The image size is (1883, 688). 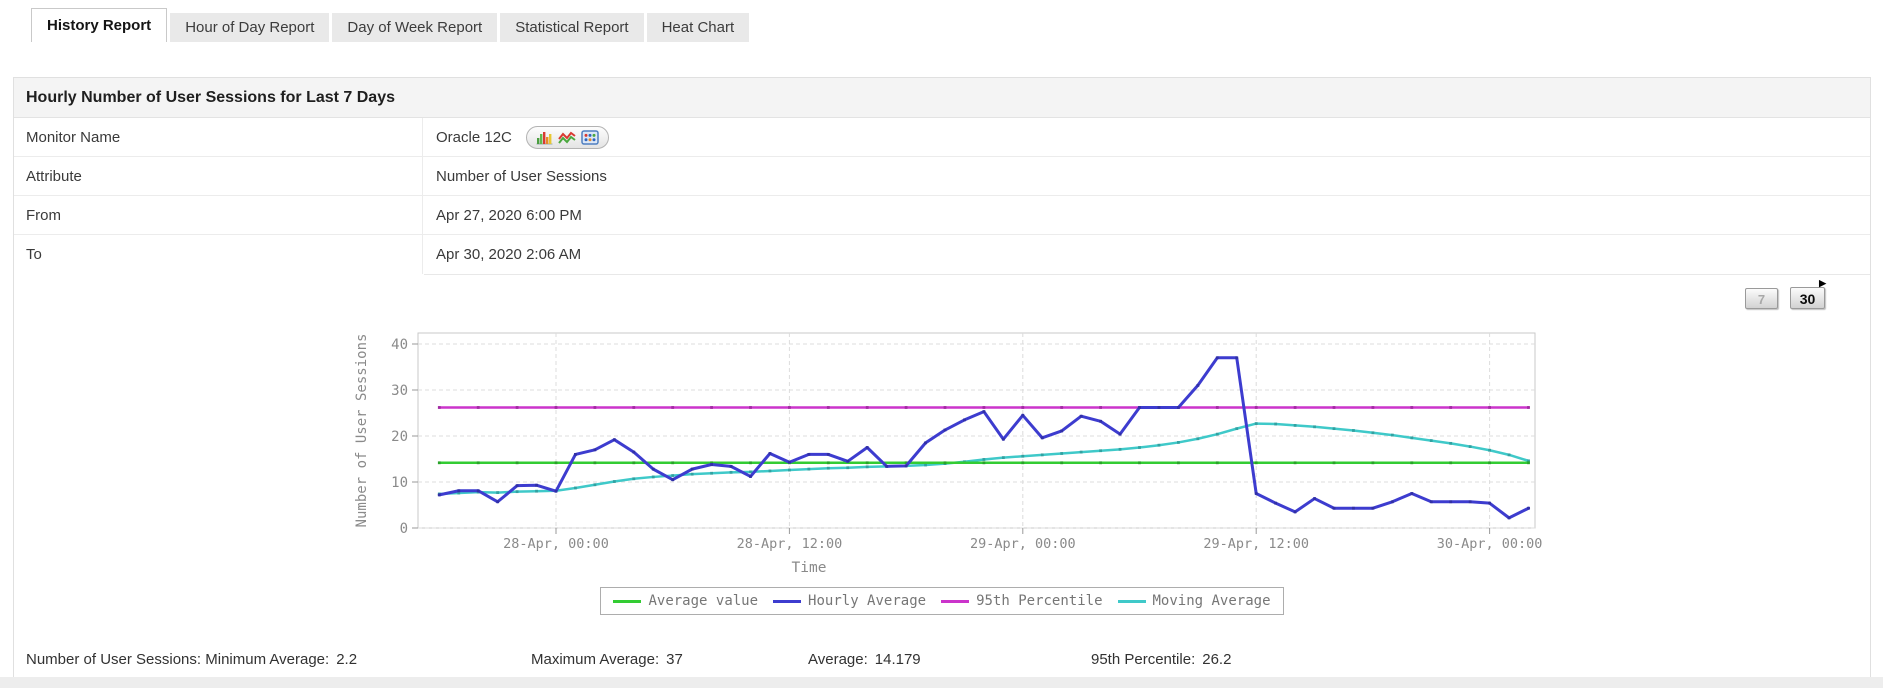 I want to click on tab-heat-chart: Heat Chart, so click(x=698, y=27).